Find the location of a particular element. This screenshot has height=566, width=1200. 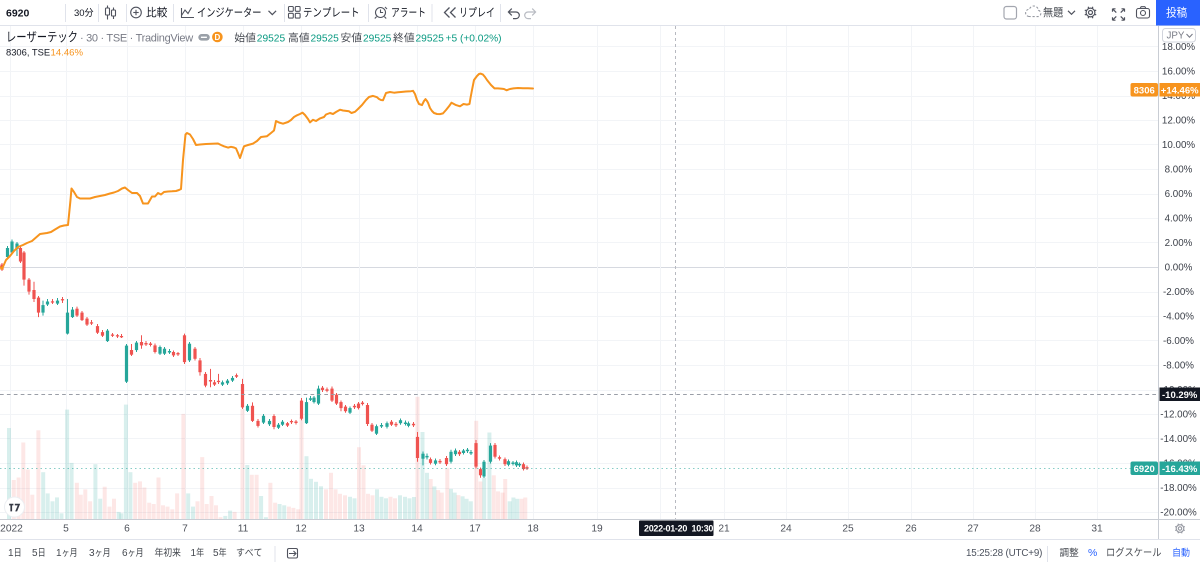

svg-text: 10:30 is located at coordinates (703, 529).